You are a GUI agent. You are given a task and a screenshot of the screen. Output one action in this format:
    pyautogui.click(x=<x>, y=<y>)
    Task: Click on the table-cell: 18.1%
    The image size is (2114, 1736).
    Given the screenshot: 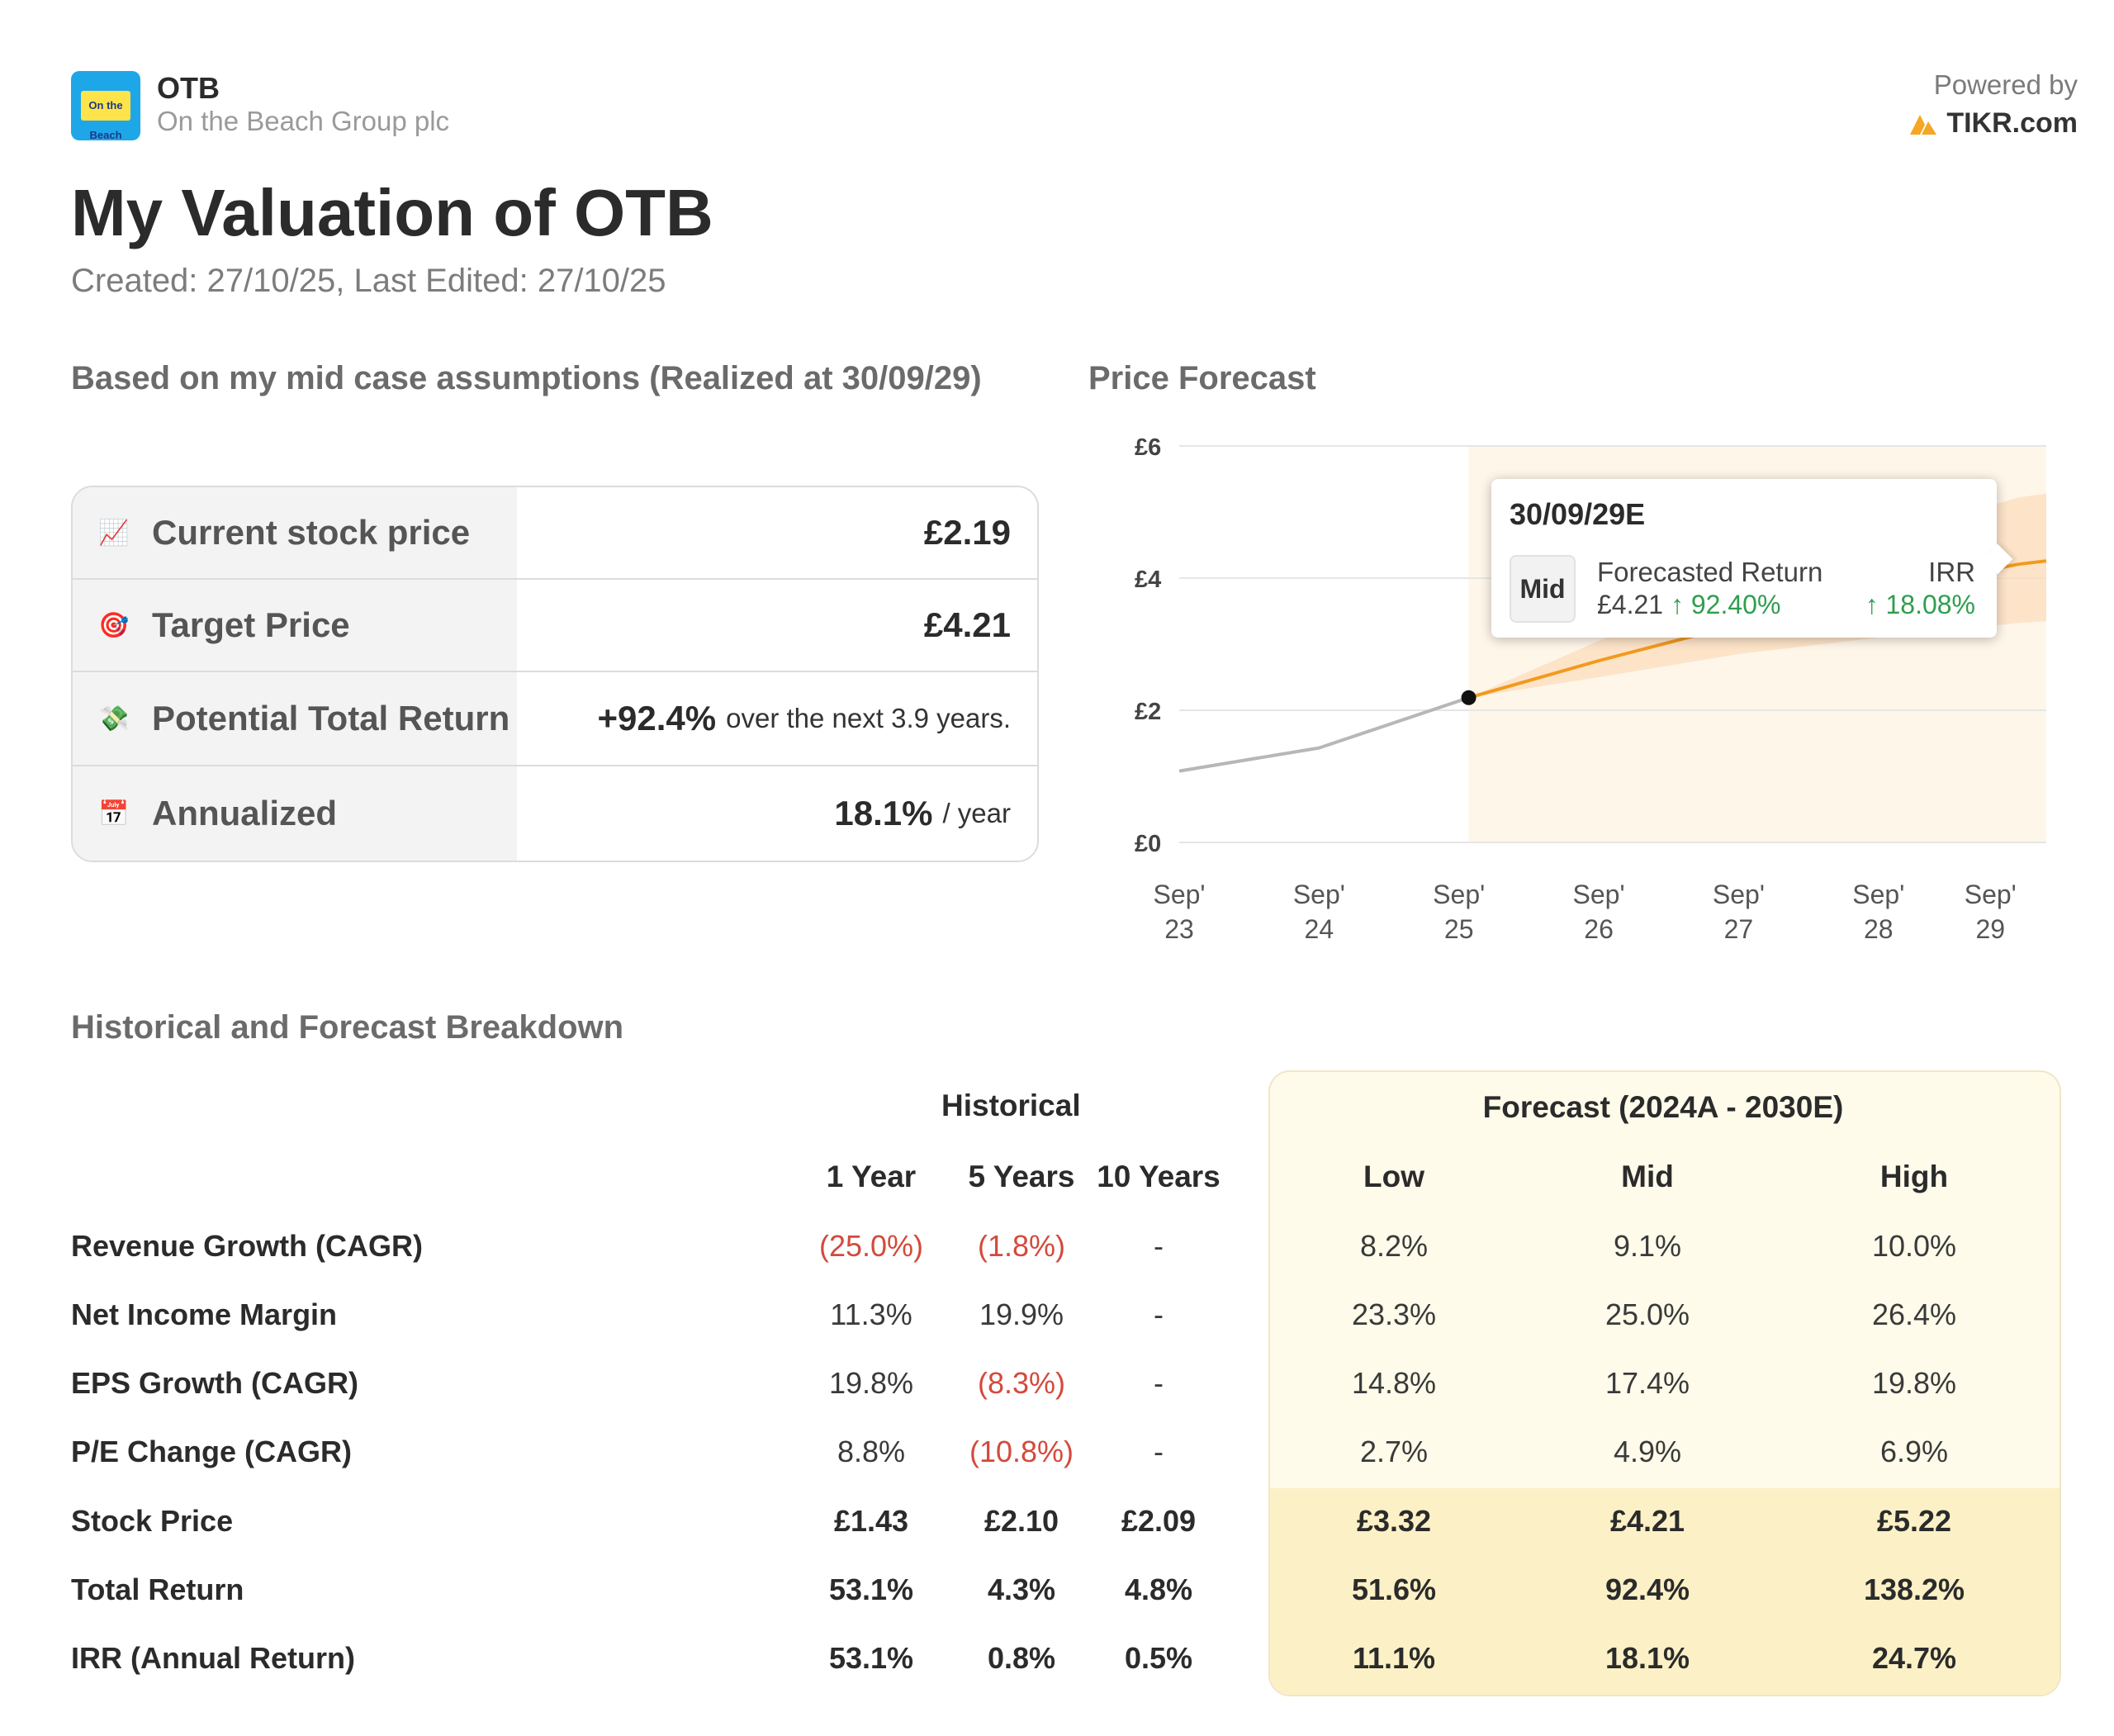 What is the action you would take?
    pyautogui.click(x=1647, y=1658)
    